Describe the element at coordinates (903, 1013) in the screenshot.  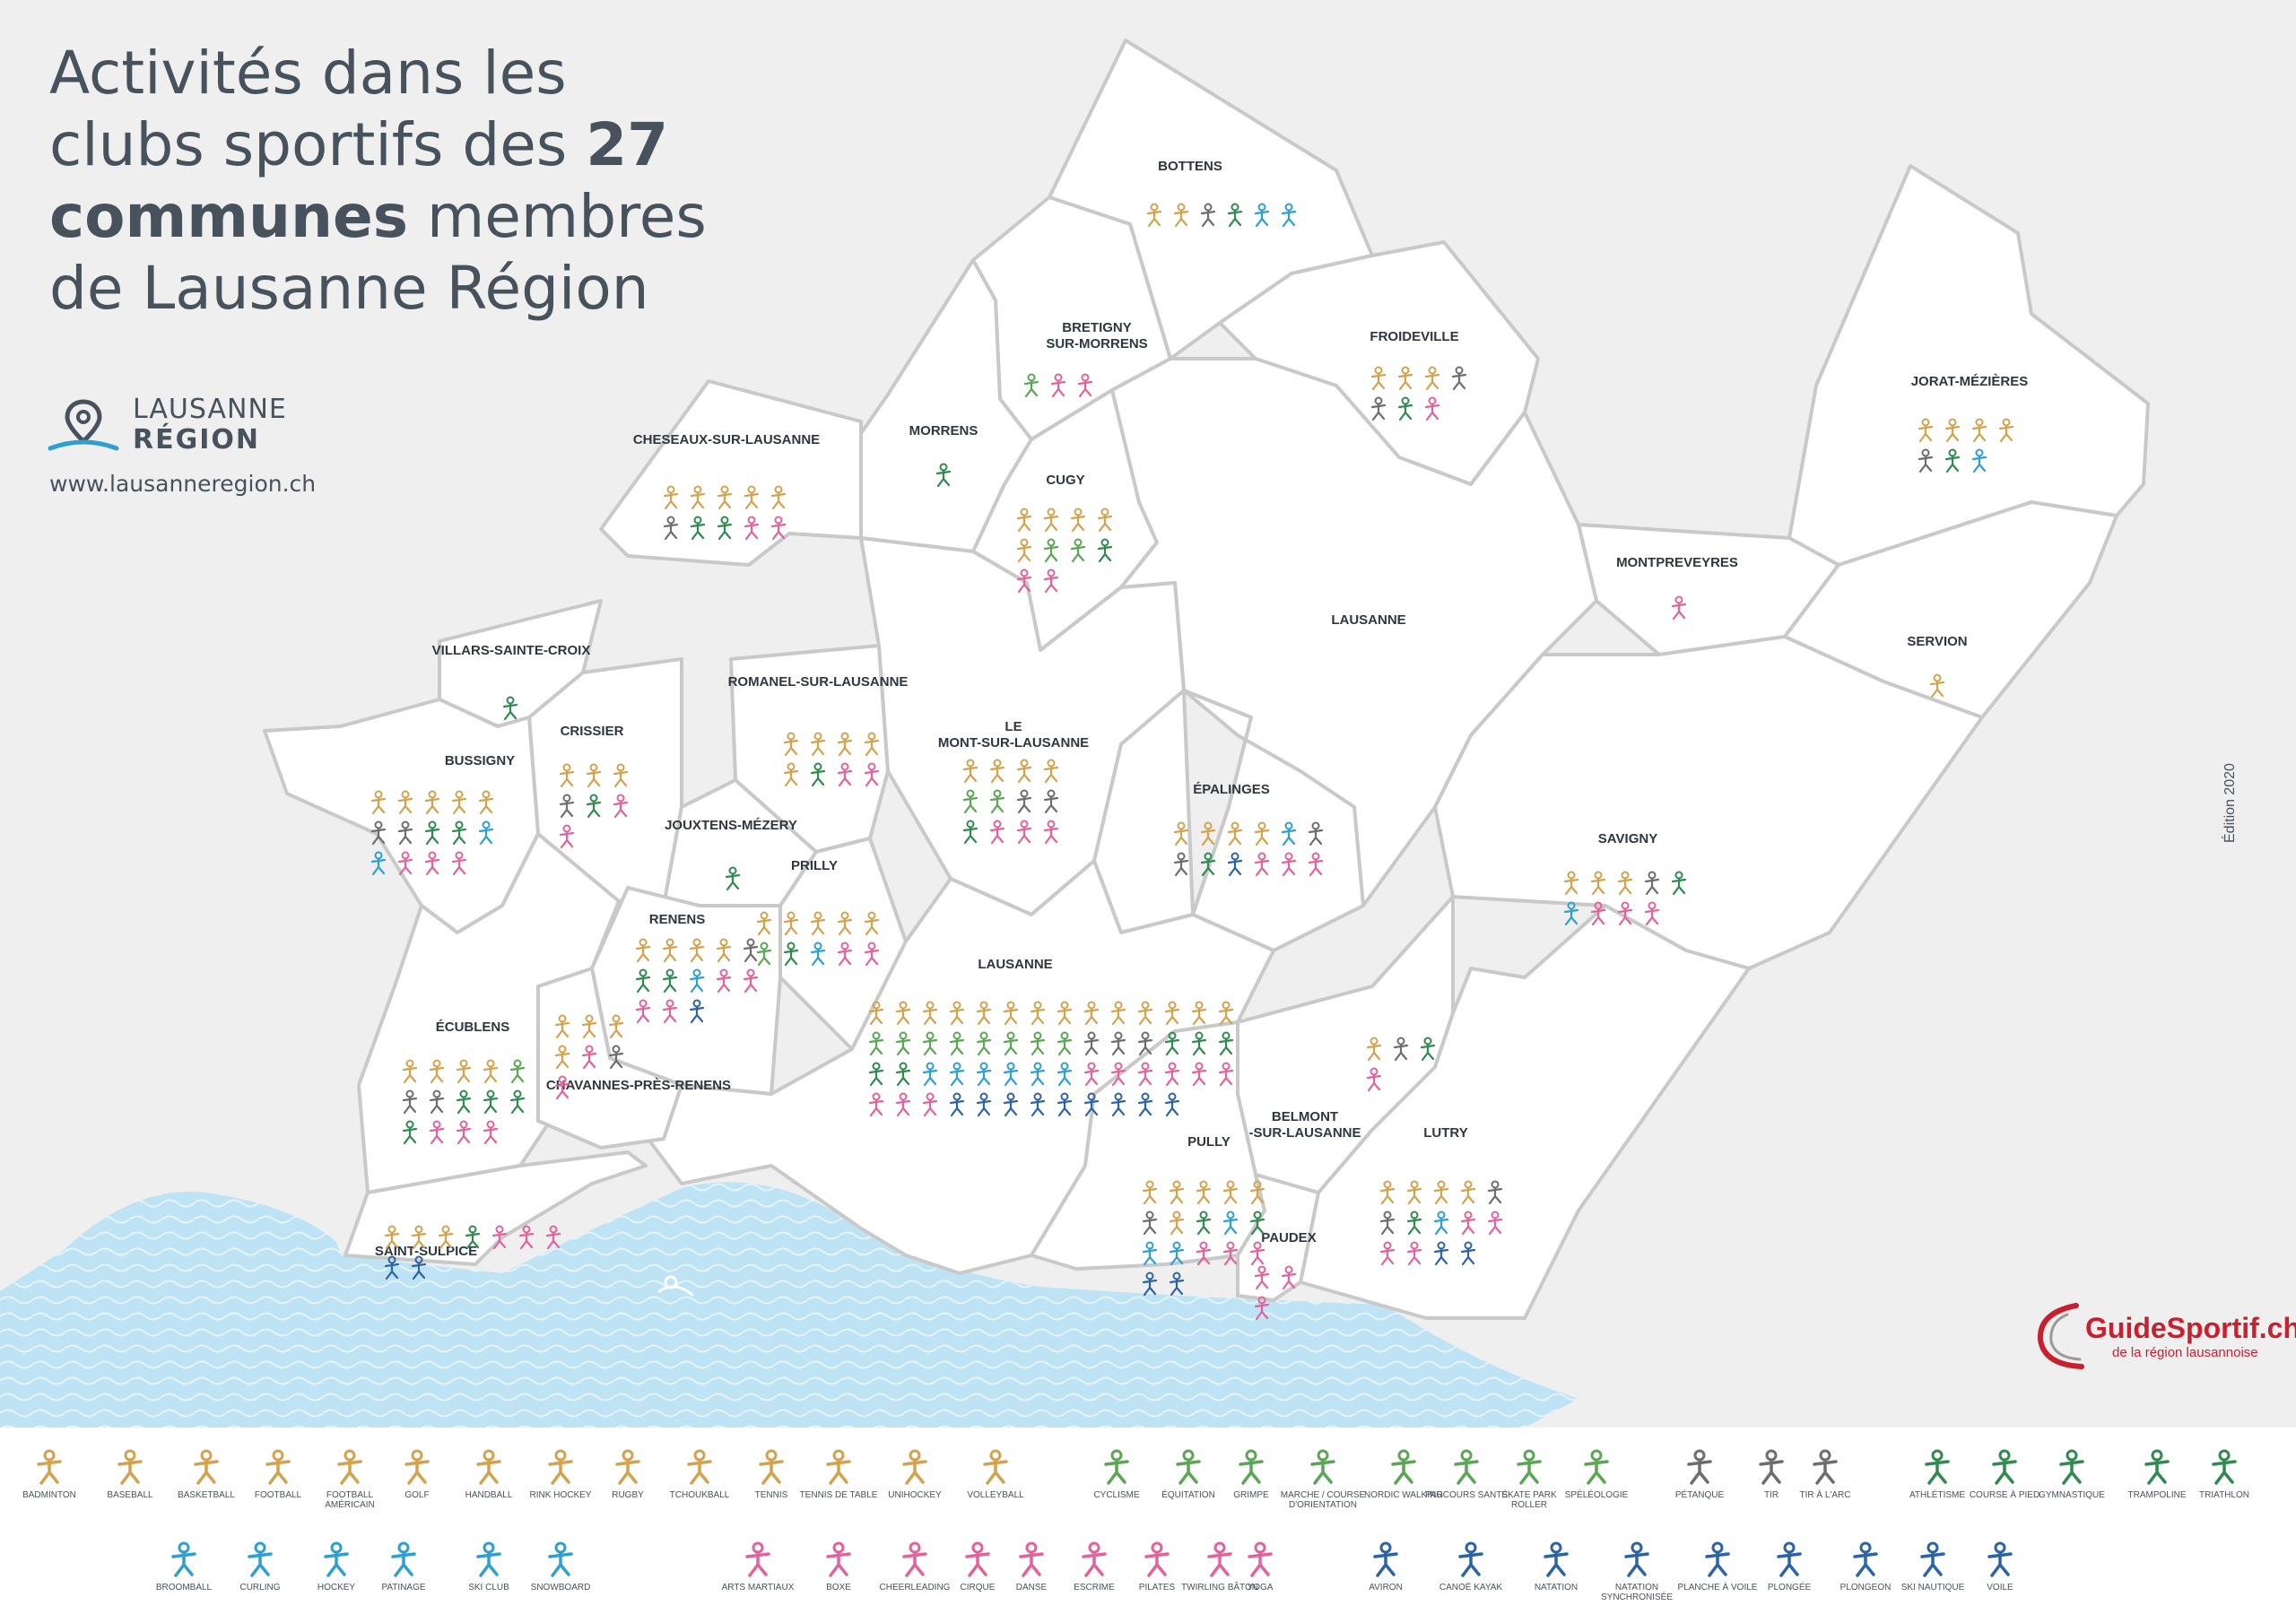
I see `baseball-icon` at that location.